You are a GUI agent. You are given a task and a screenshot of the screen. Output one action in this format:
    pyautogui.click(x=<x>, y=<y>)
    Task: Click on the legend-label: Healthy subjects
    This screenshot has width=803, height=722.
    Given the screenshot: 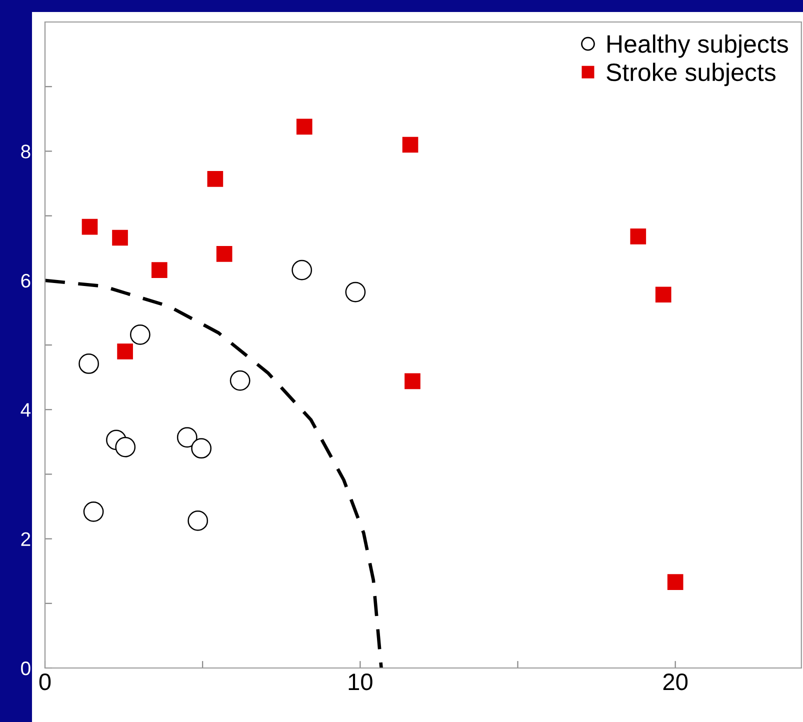 What is the action you would take?
    pyautogui.click(x=698, y=46)
    